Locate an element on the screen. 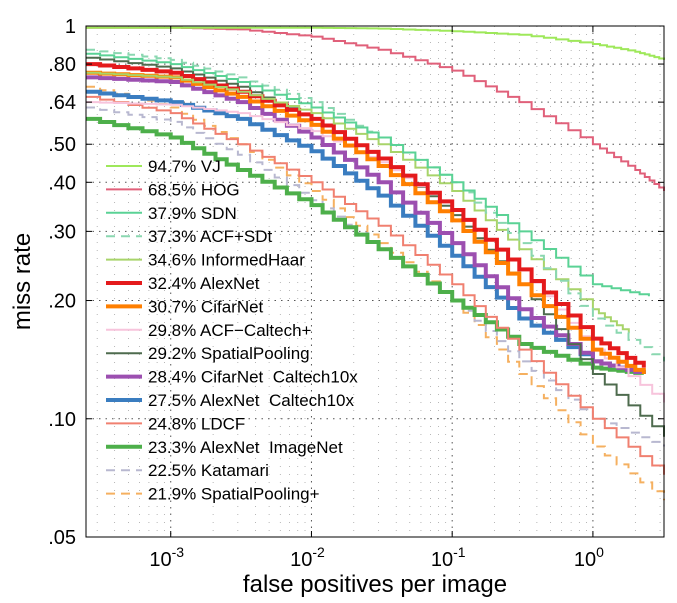 The width and height of the screenshot is (677, 603). series-line is located at coordinates (375, 43).